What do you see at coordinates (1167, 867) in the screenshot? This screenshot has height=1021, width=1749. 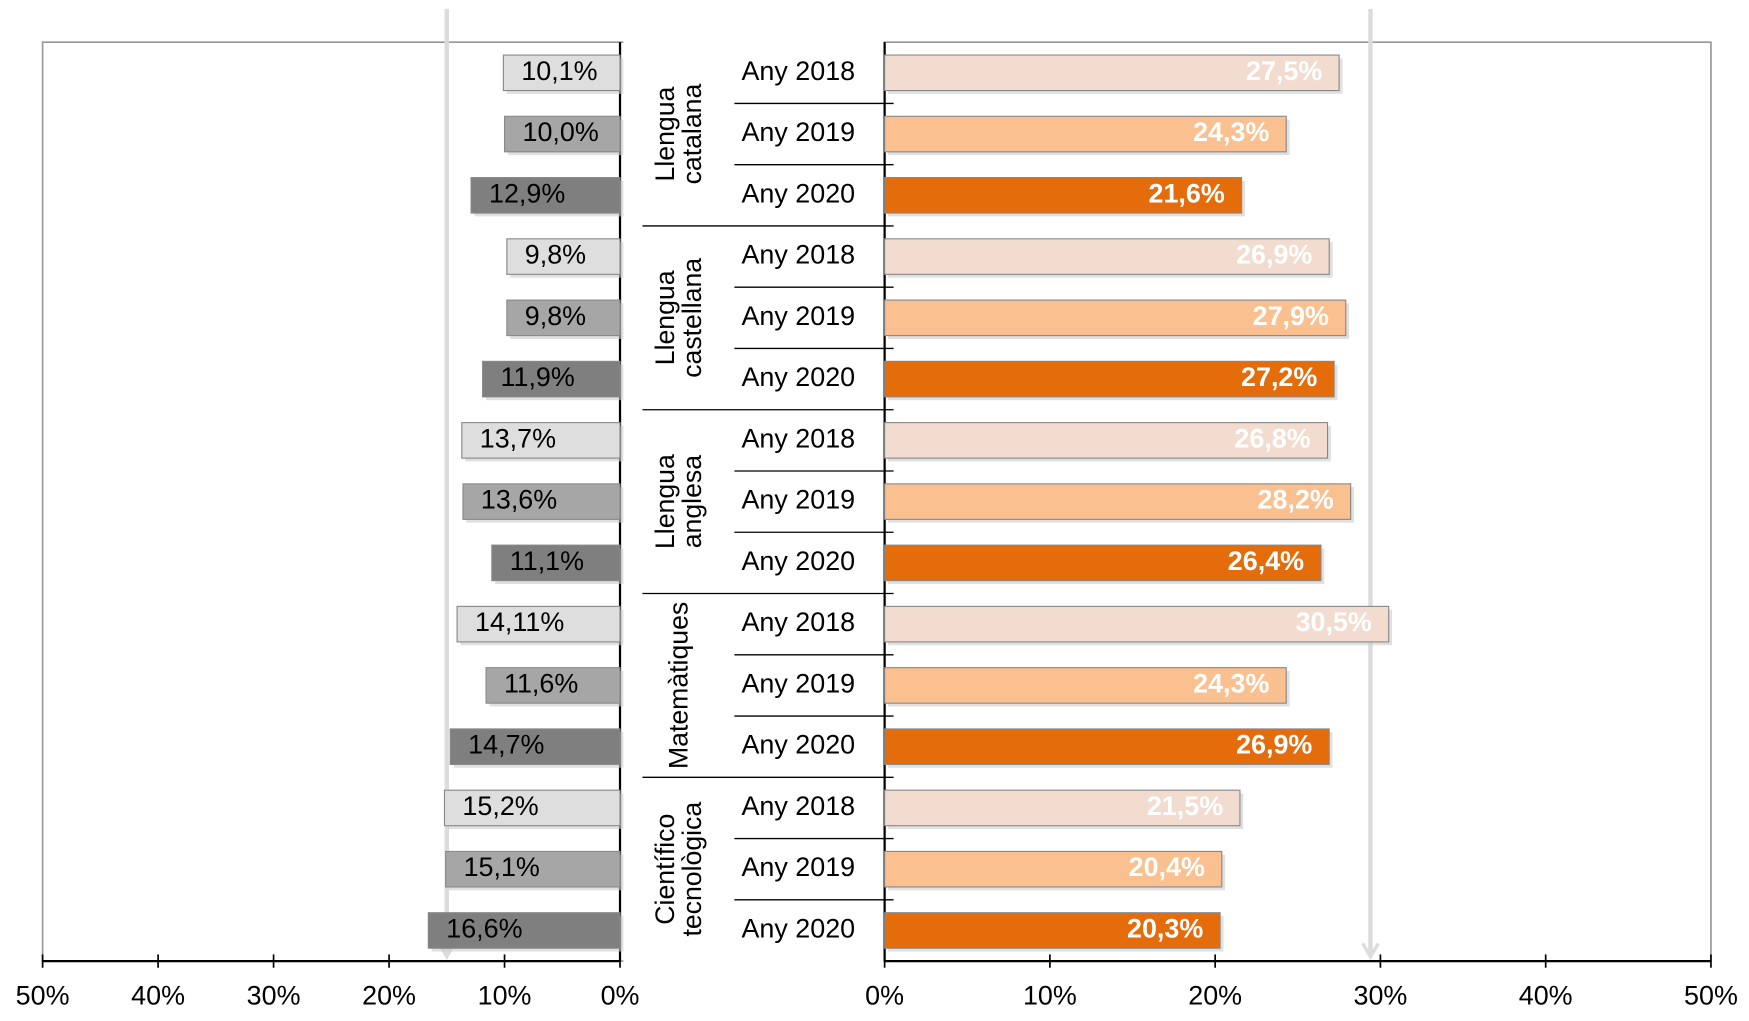 I see `value-label: 20,4%` at bounding box center [1167, 867].